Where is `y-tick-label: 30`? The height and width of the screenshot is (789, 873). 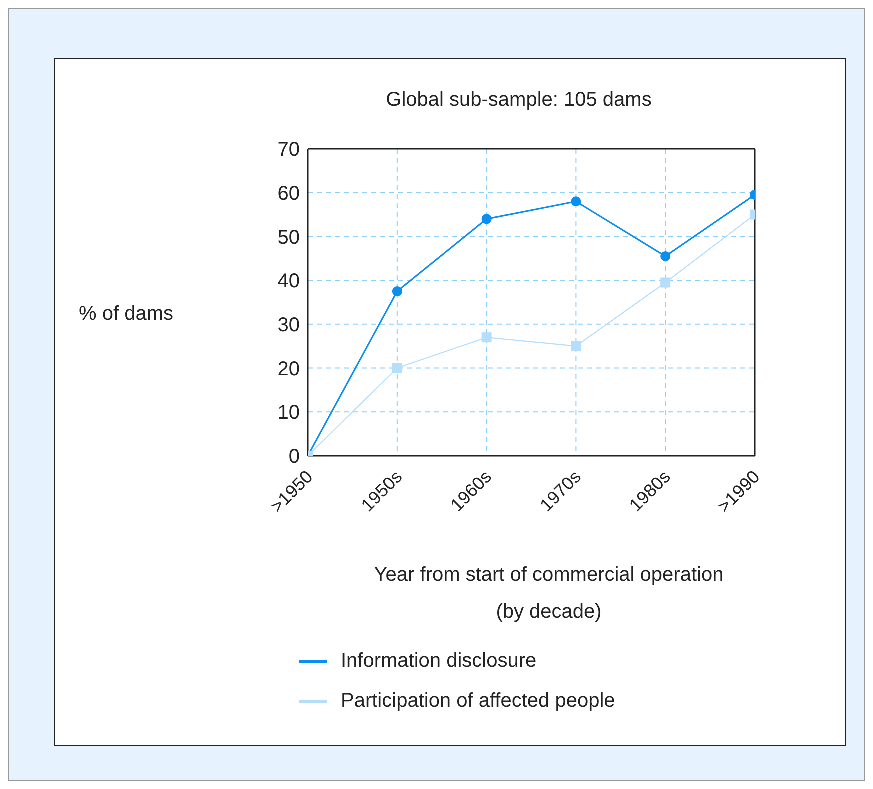 y-tick-label: 30 is located at coordinates (289, 325).